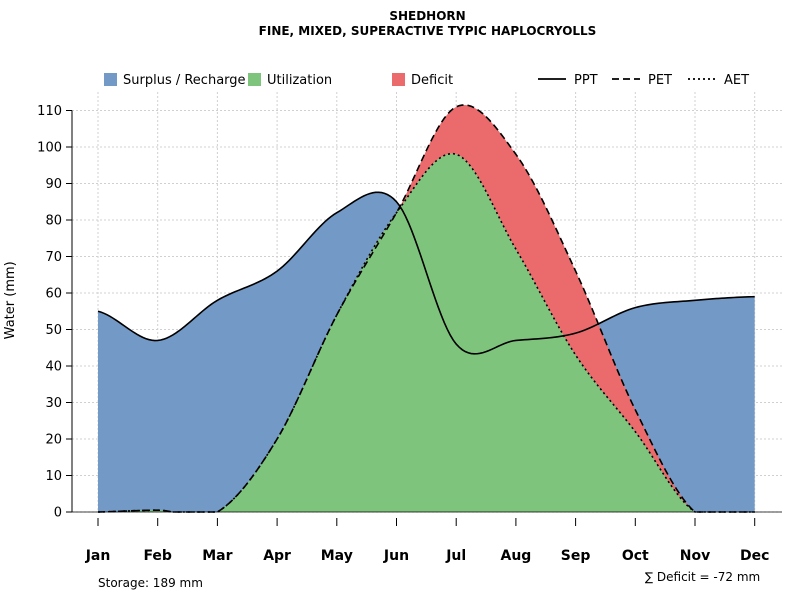 This screenshot has height=600, width=800. I want to click on storage-annotation: Storage: 189 mm, so click(150, 583).